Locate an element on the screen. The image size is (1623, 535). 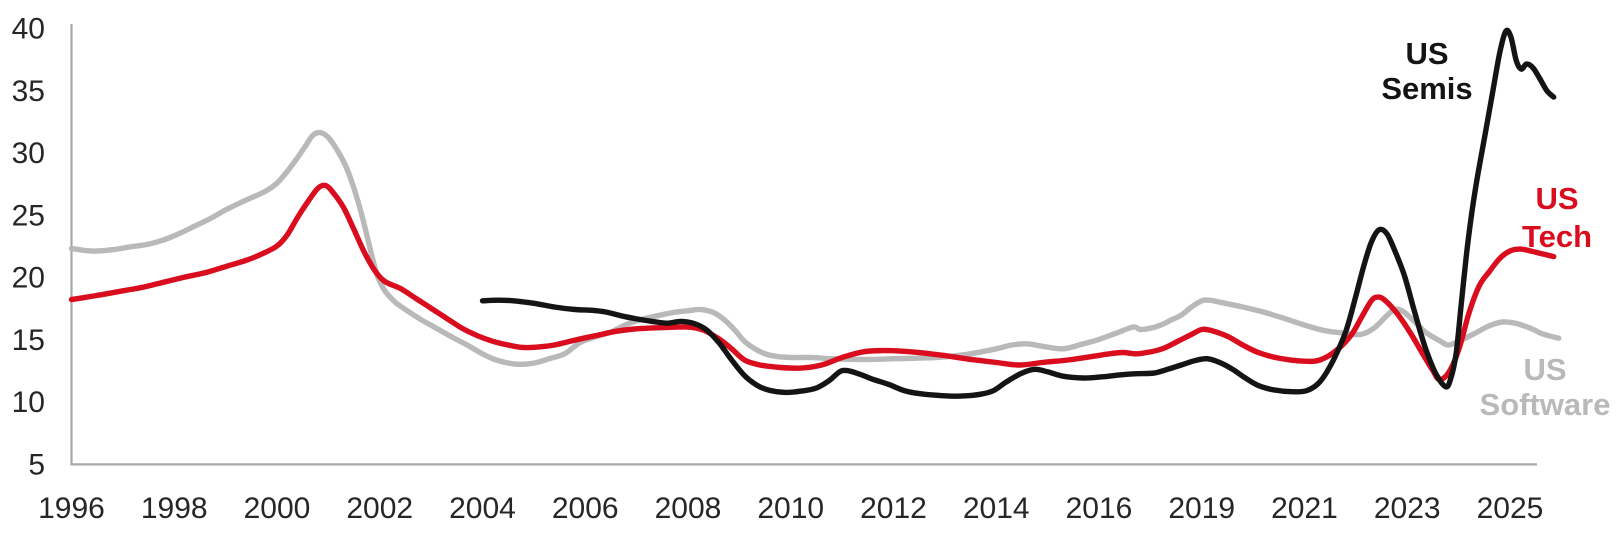
x-tick-label-1998: 1998 is located at coordinates (174, 508).